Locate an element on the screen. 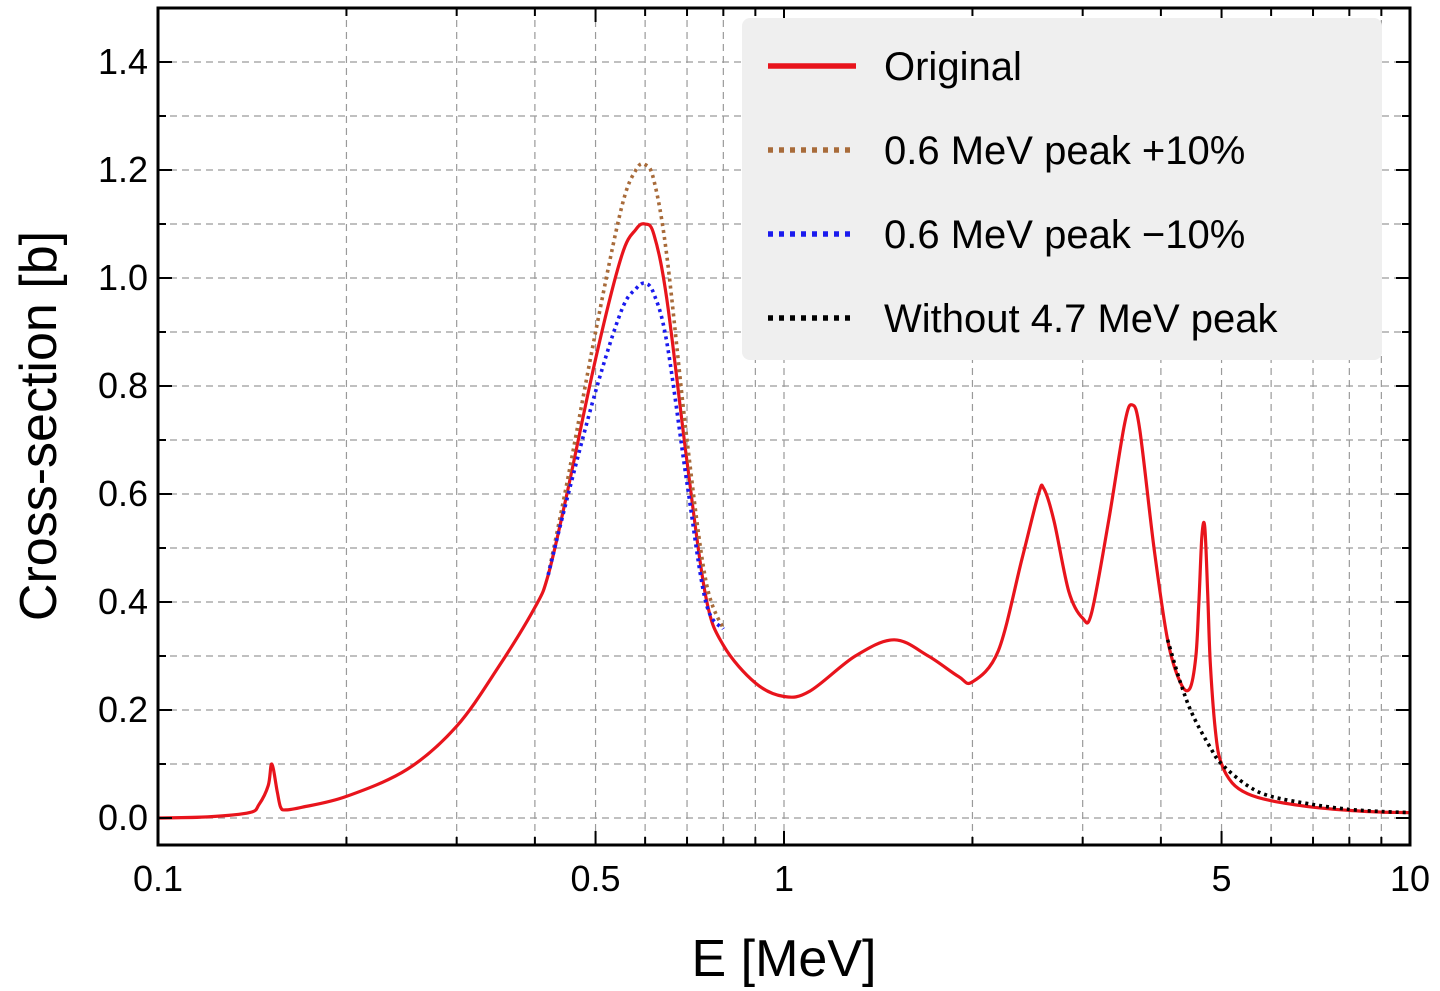 Image resolution: width=1440 pixels, height=991 pixels. y-tick-label: 1.4 is located at coordinates (123, 61).